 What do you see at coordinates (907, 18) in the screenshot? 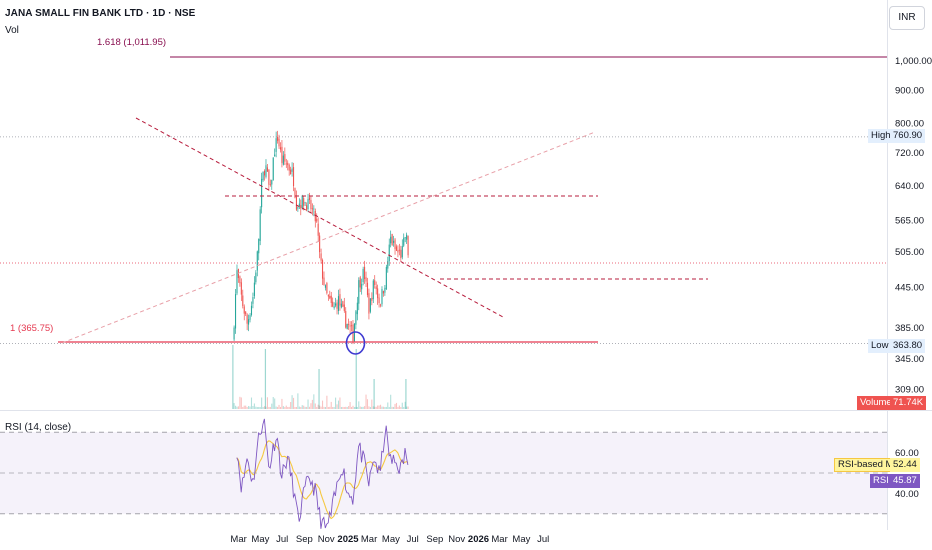
I see `currency-button: INR` at bounding box center [907, 18].